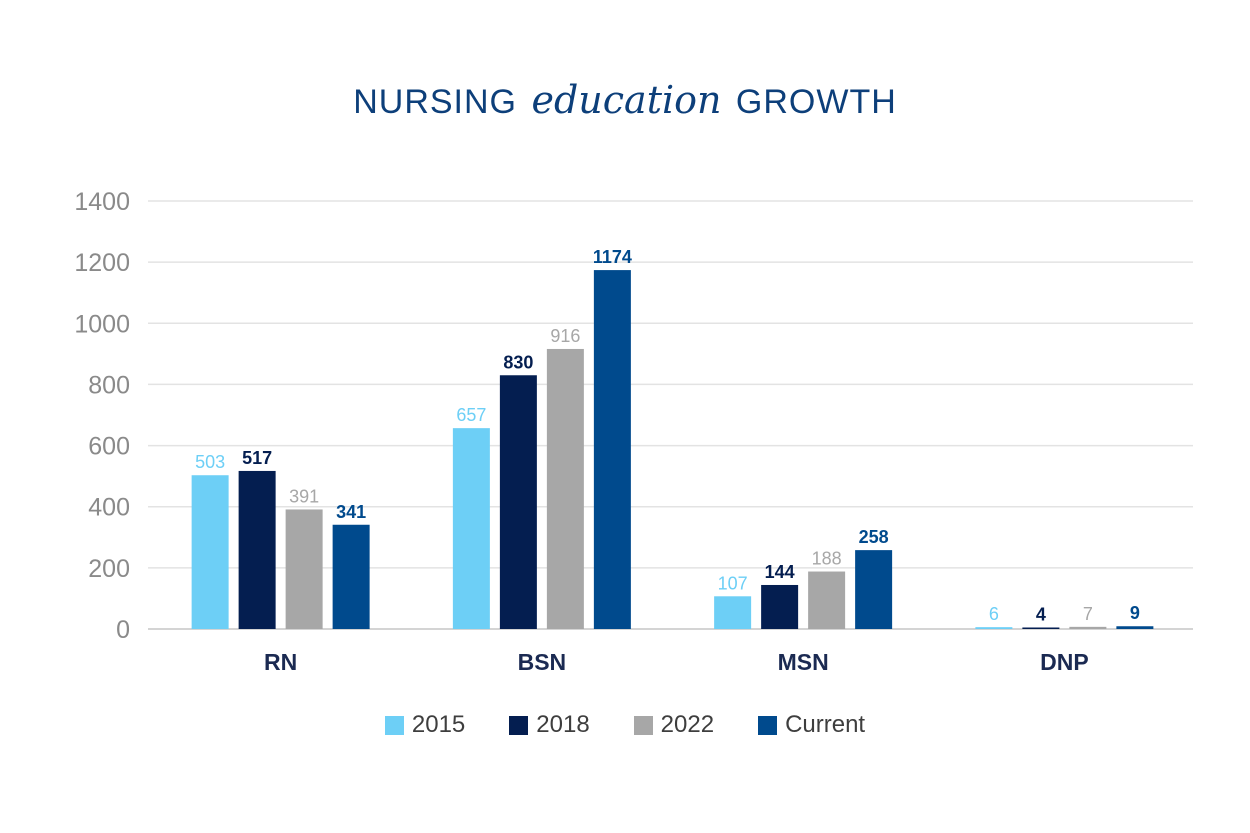  I want to click on title-part-nursing: NURSING, so click(435, 102).